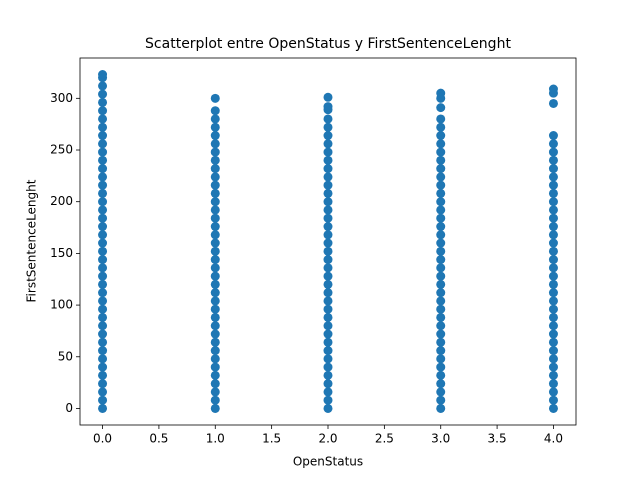 The width and height of the screenshot is (640, 484). I want to click on x-tick-label: 4.0, so click(553, 439).